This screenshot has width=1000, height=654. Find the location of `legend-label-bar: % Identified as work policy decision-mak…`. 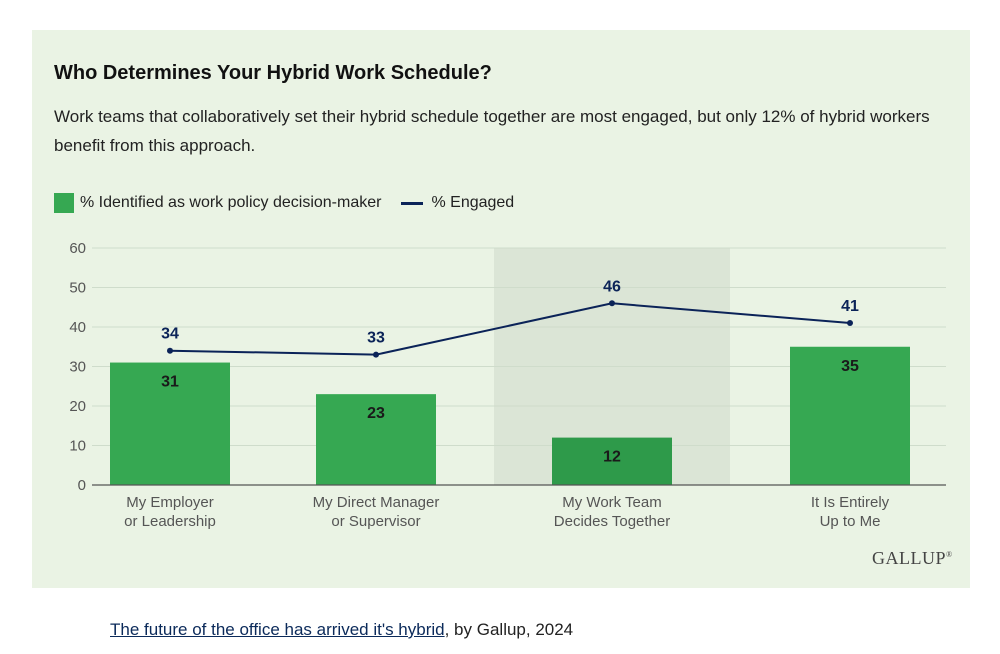

legend-label-bar: % Identified as work policy decision-mak… is located at coordinates (231, 202).